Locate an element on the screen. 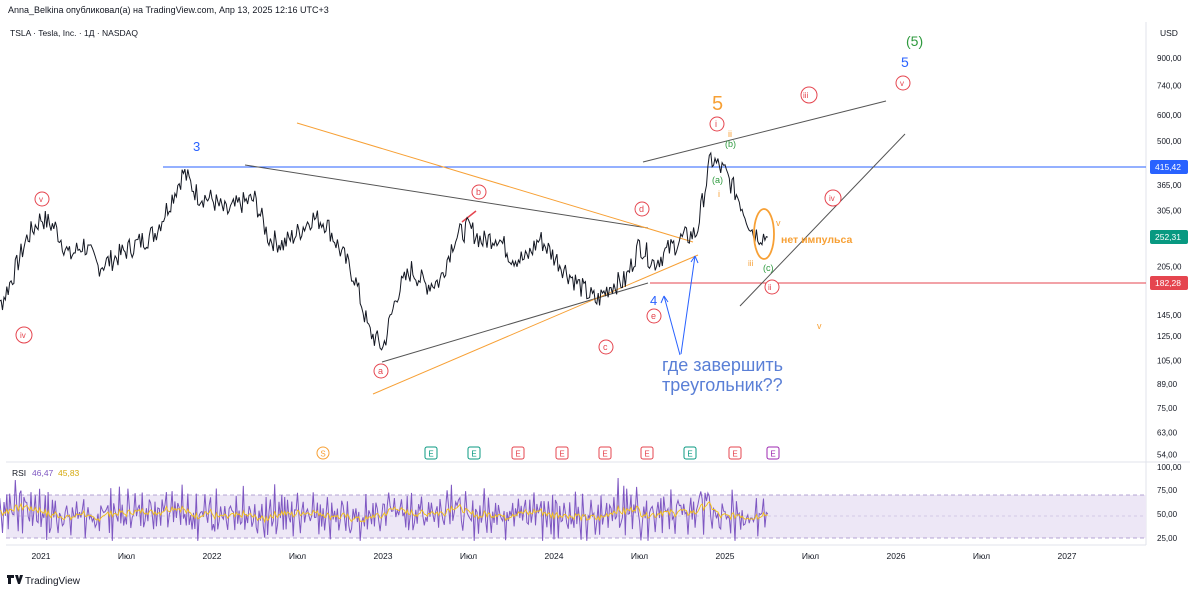 This screenshot has height=593, width=1200. time-tick-11: Июл is located at coordinates (981, 556).